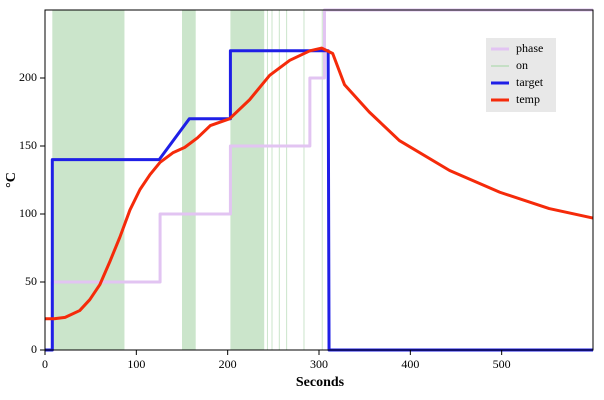 Image resolution: width=604 pixels, height=400 pixels. What do you see at coordinates (28, 145) in the screenshot?
I see `y-tick-label: 150` at bounding box center [28, 145].